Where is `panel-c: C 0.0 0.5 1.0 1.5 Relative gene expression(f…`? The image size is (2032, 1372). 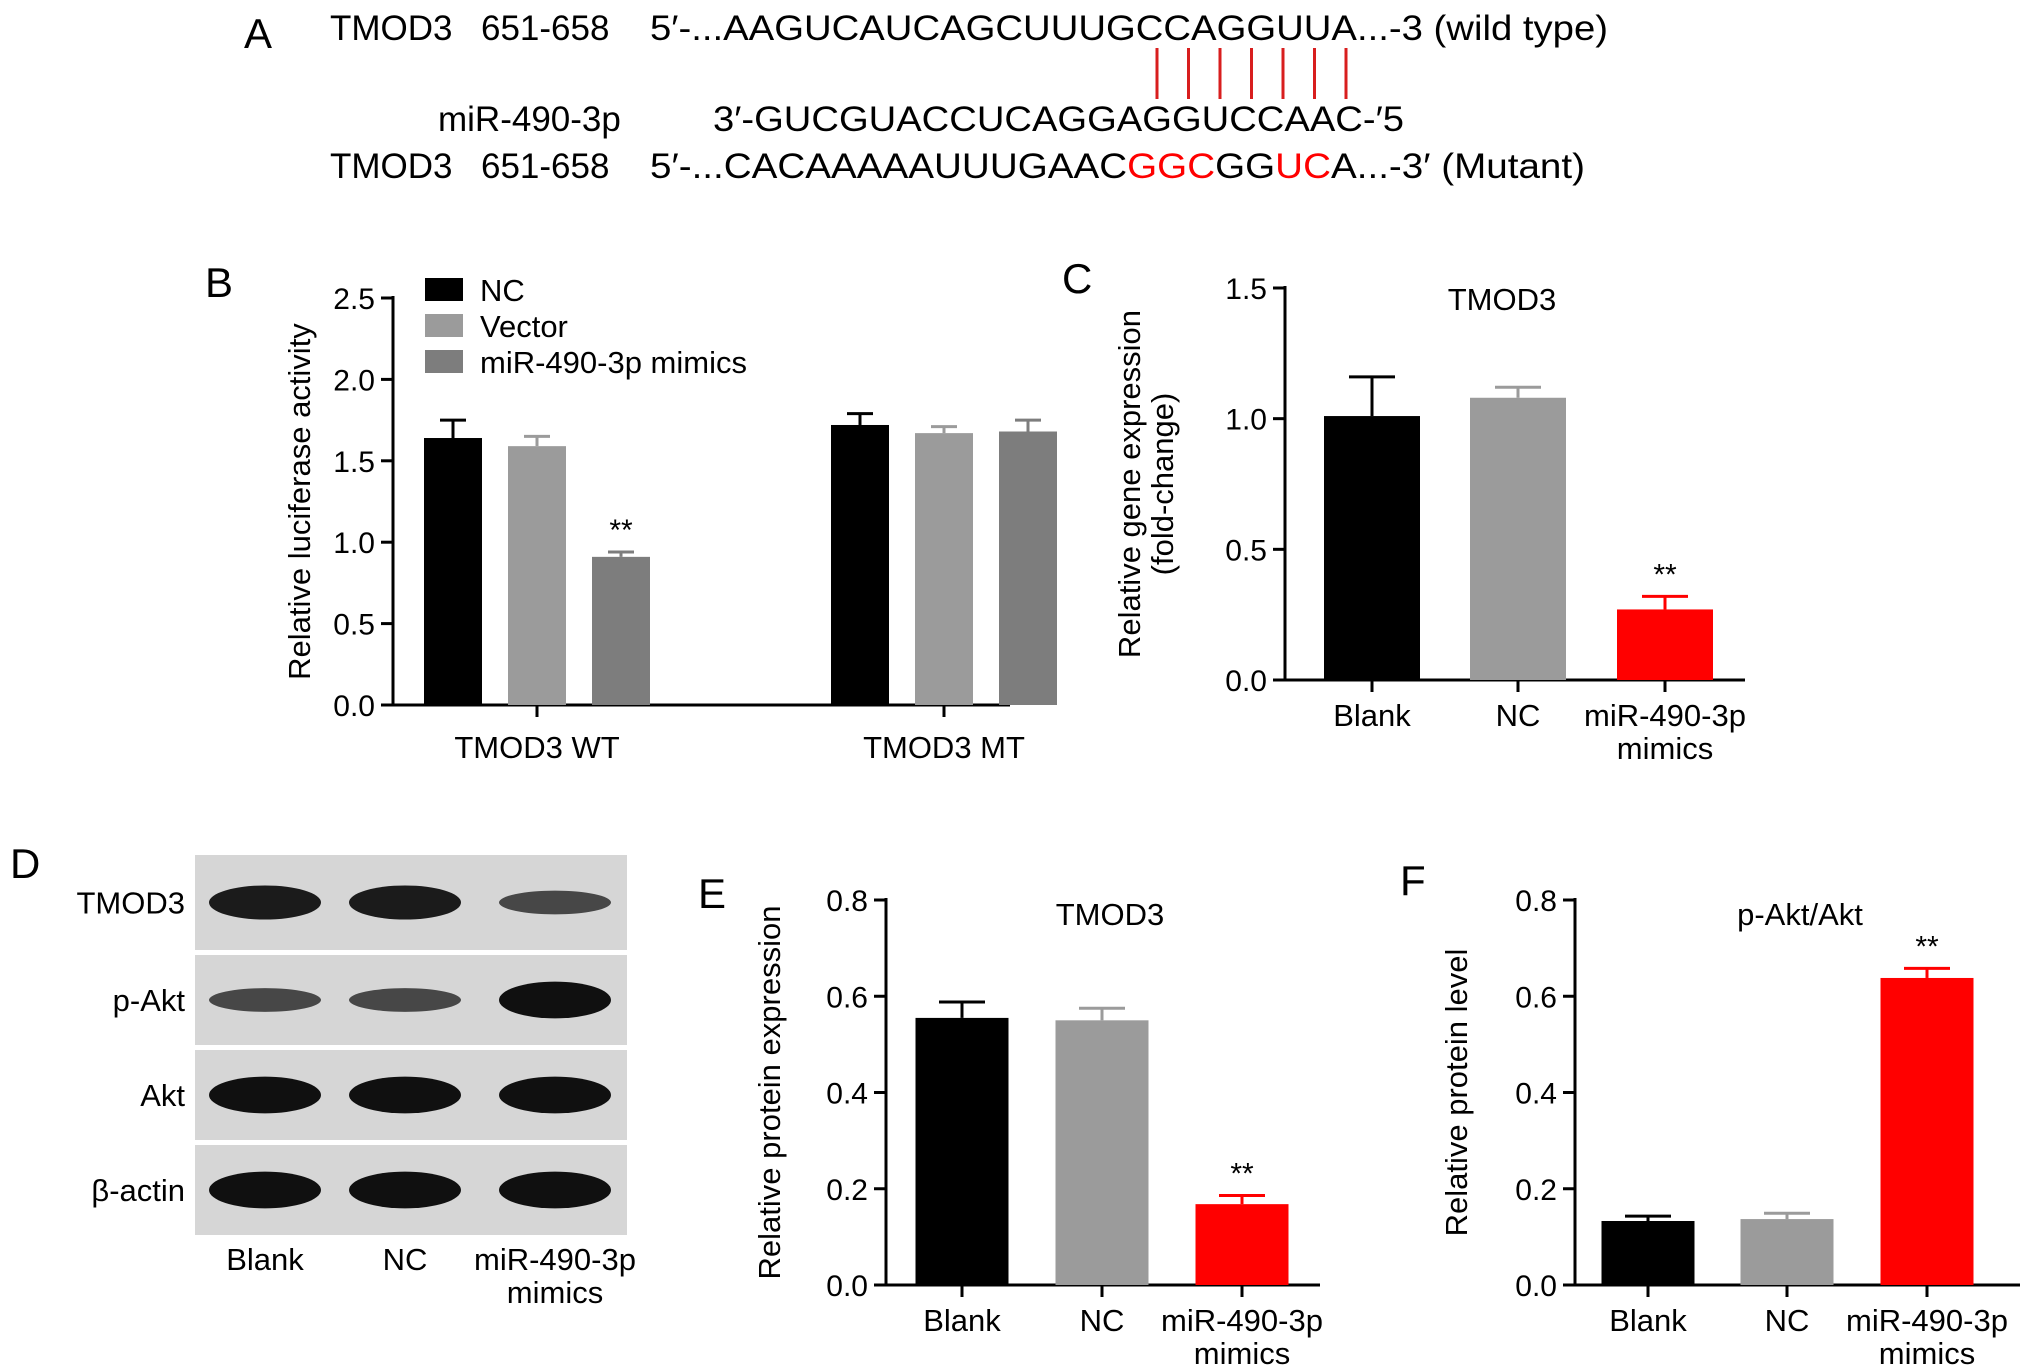 panel-c: C 0.0 0.5 1.0 1.5 Relative gene expression(f… is located at coordinates (1404, 510).